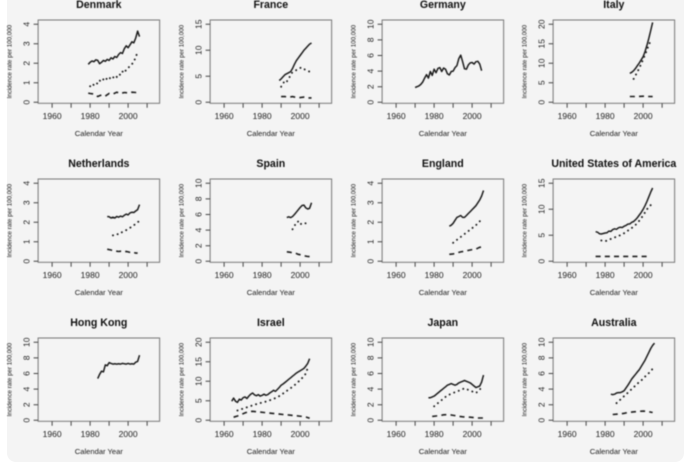 This screenshot has height=468, width=687. I want to click on svg-text: 20, so click(542, 24).